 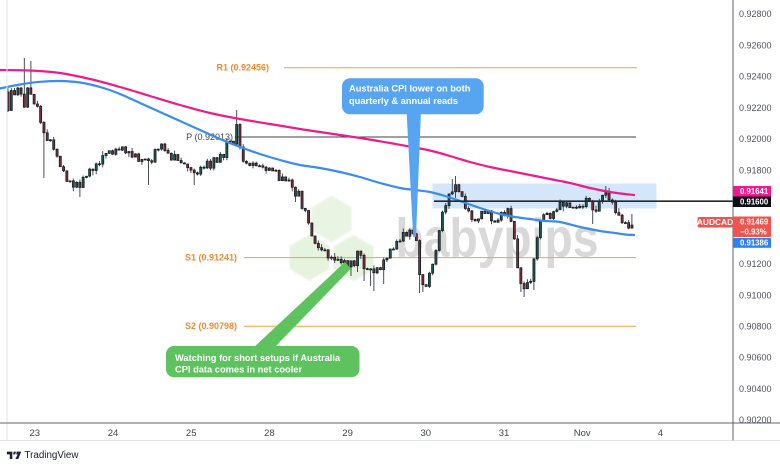 What do you see at coordinates (209, 137) in the screenshot?
I see `svg-text: P (0.92013)` at bounding box center [209, 137].